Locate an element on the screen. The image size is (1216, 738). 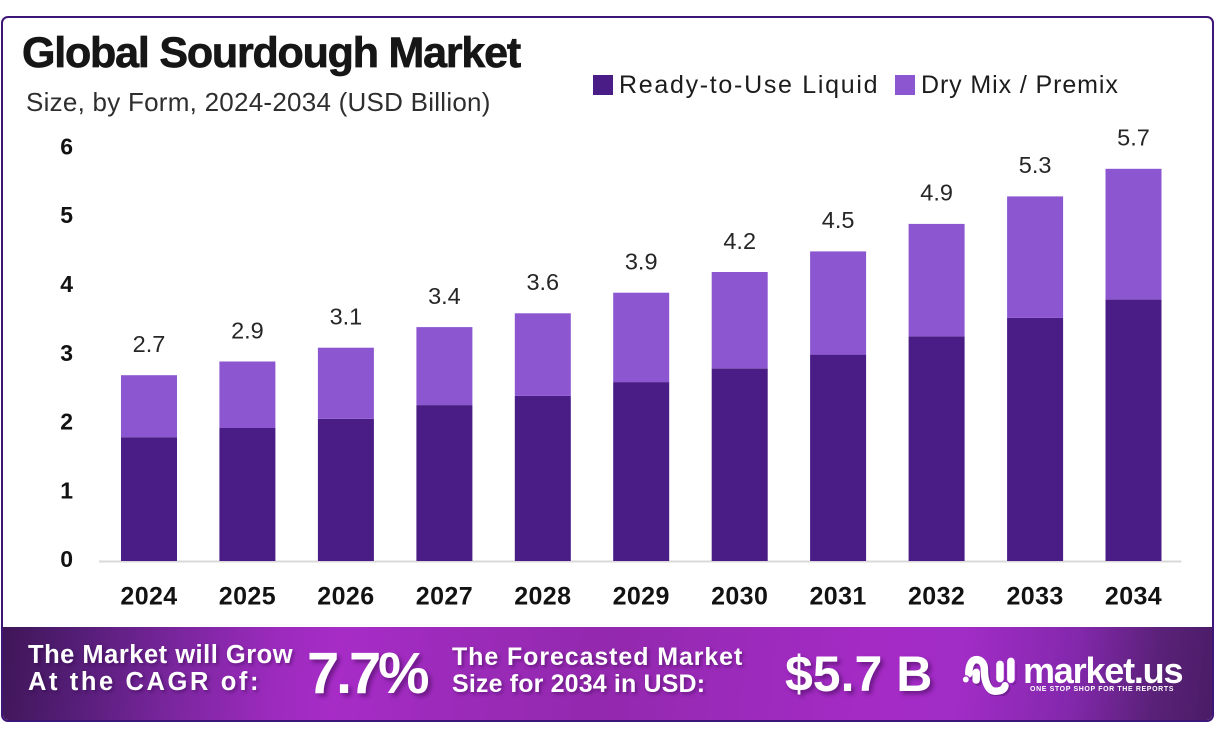
svg-text: 2027 is located at coordinates (444, 597).